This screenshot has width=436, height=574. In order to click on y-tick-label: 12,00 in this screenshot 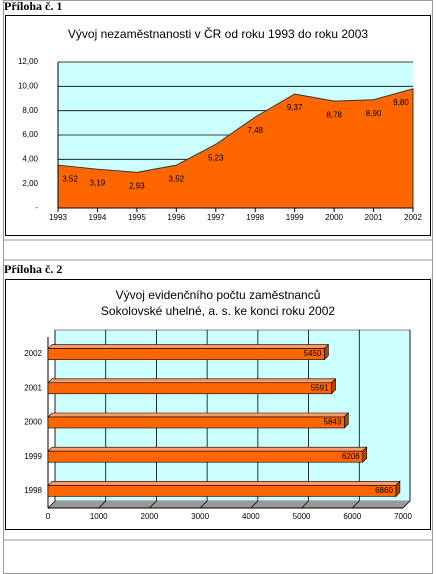, I will do `click(28, 61)`.